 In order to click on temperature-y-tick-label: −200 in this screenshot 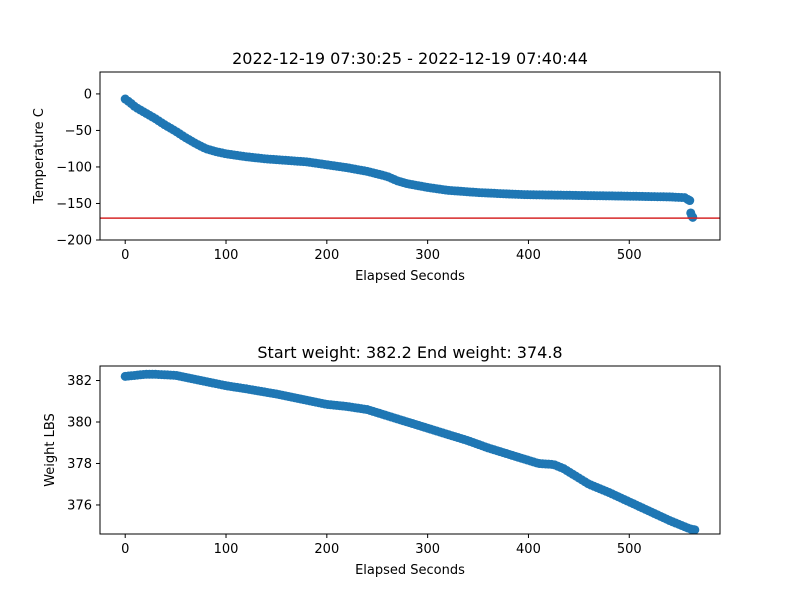, I will do `click(74, 241)`.